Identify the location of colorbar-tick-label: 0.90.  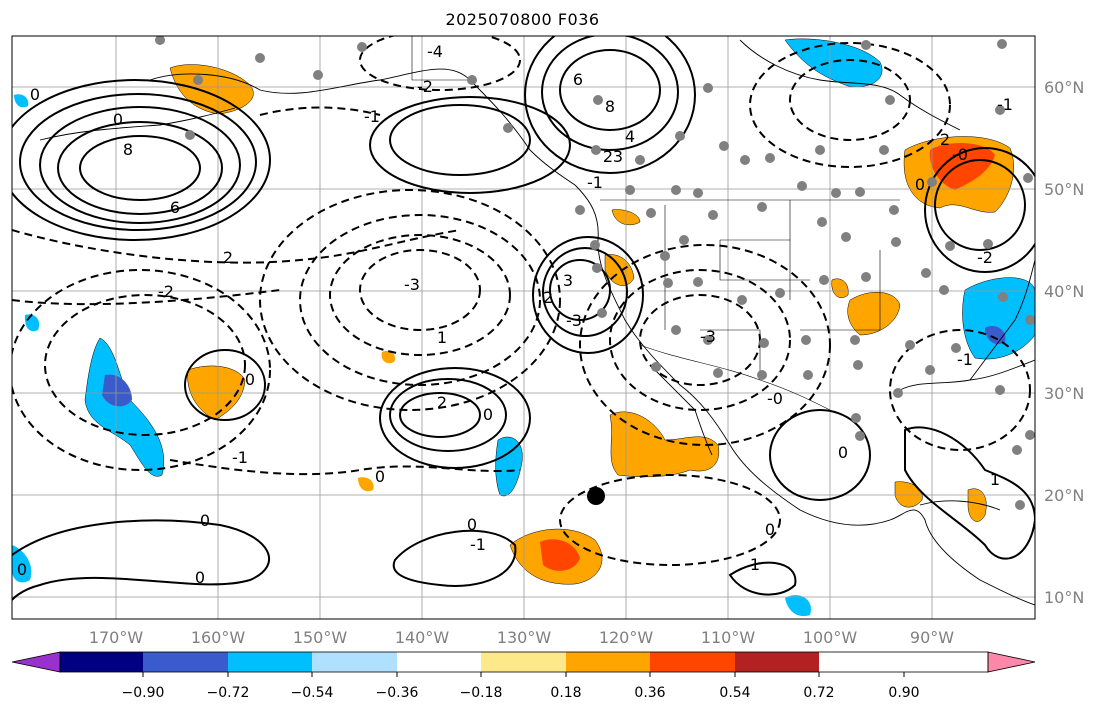
(903, 693).